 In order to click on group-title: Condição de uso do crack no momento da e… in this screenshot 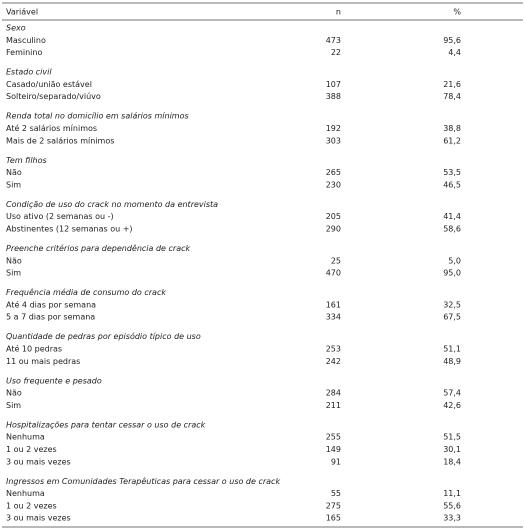, I will do `click(112, 204)`.